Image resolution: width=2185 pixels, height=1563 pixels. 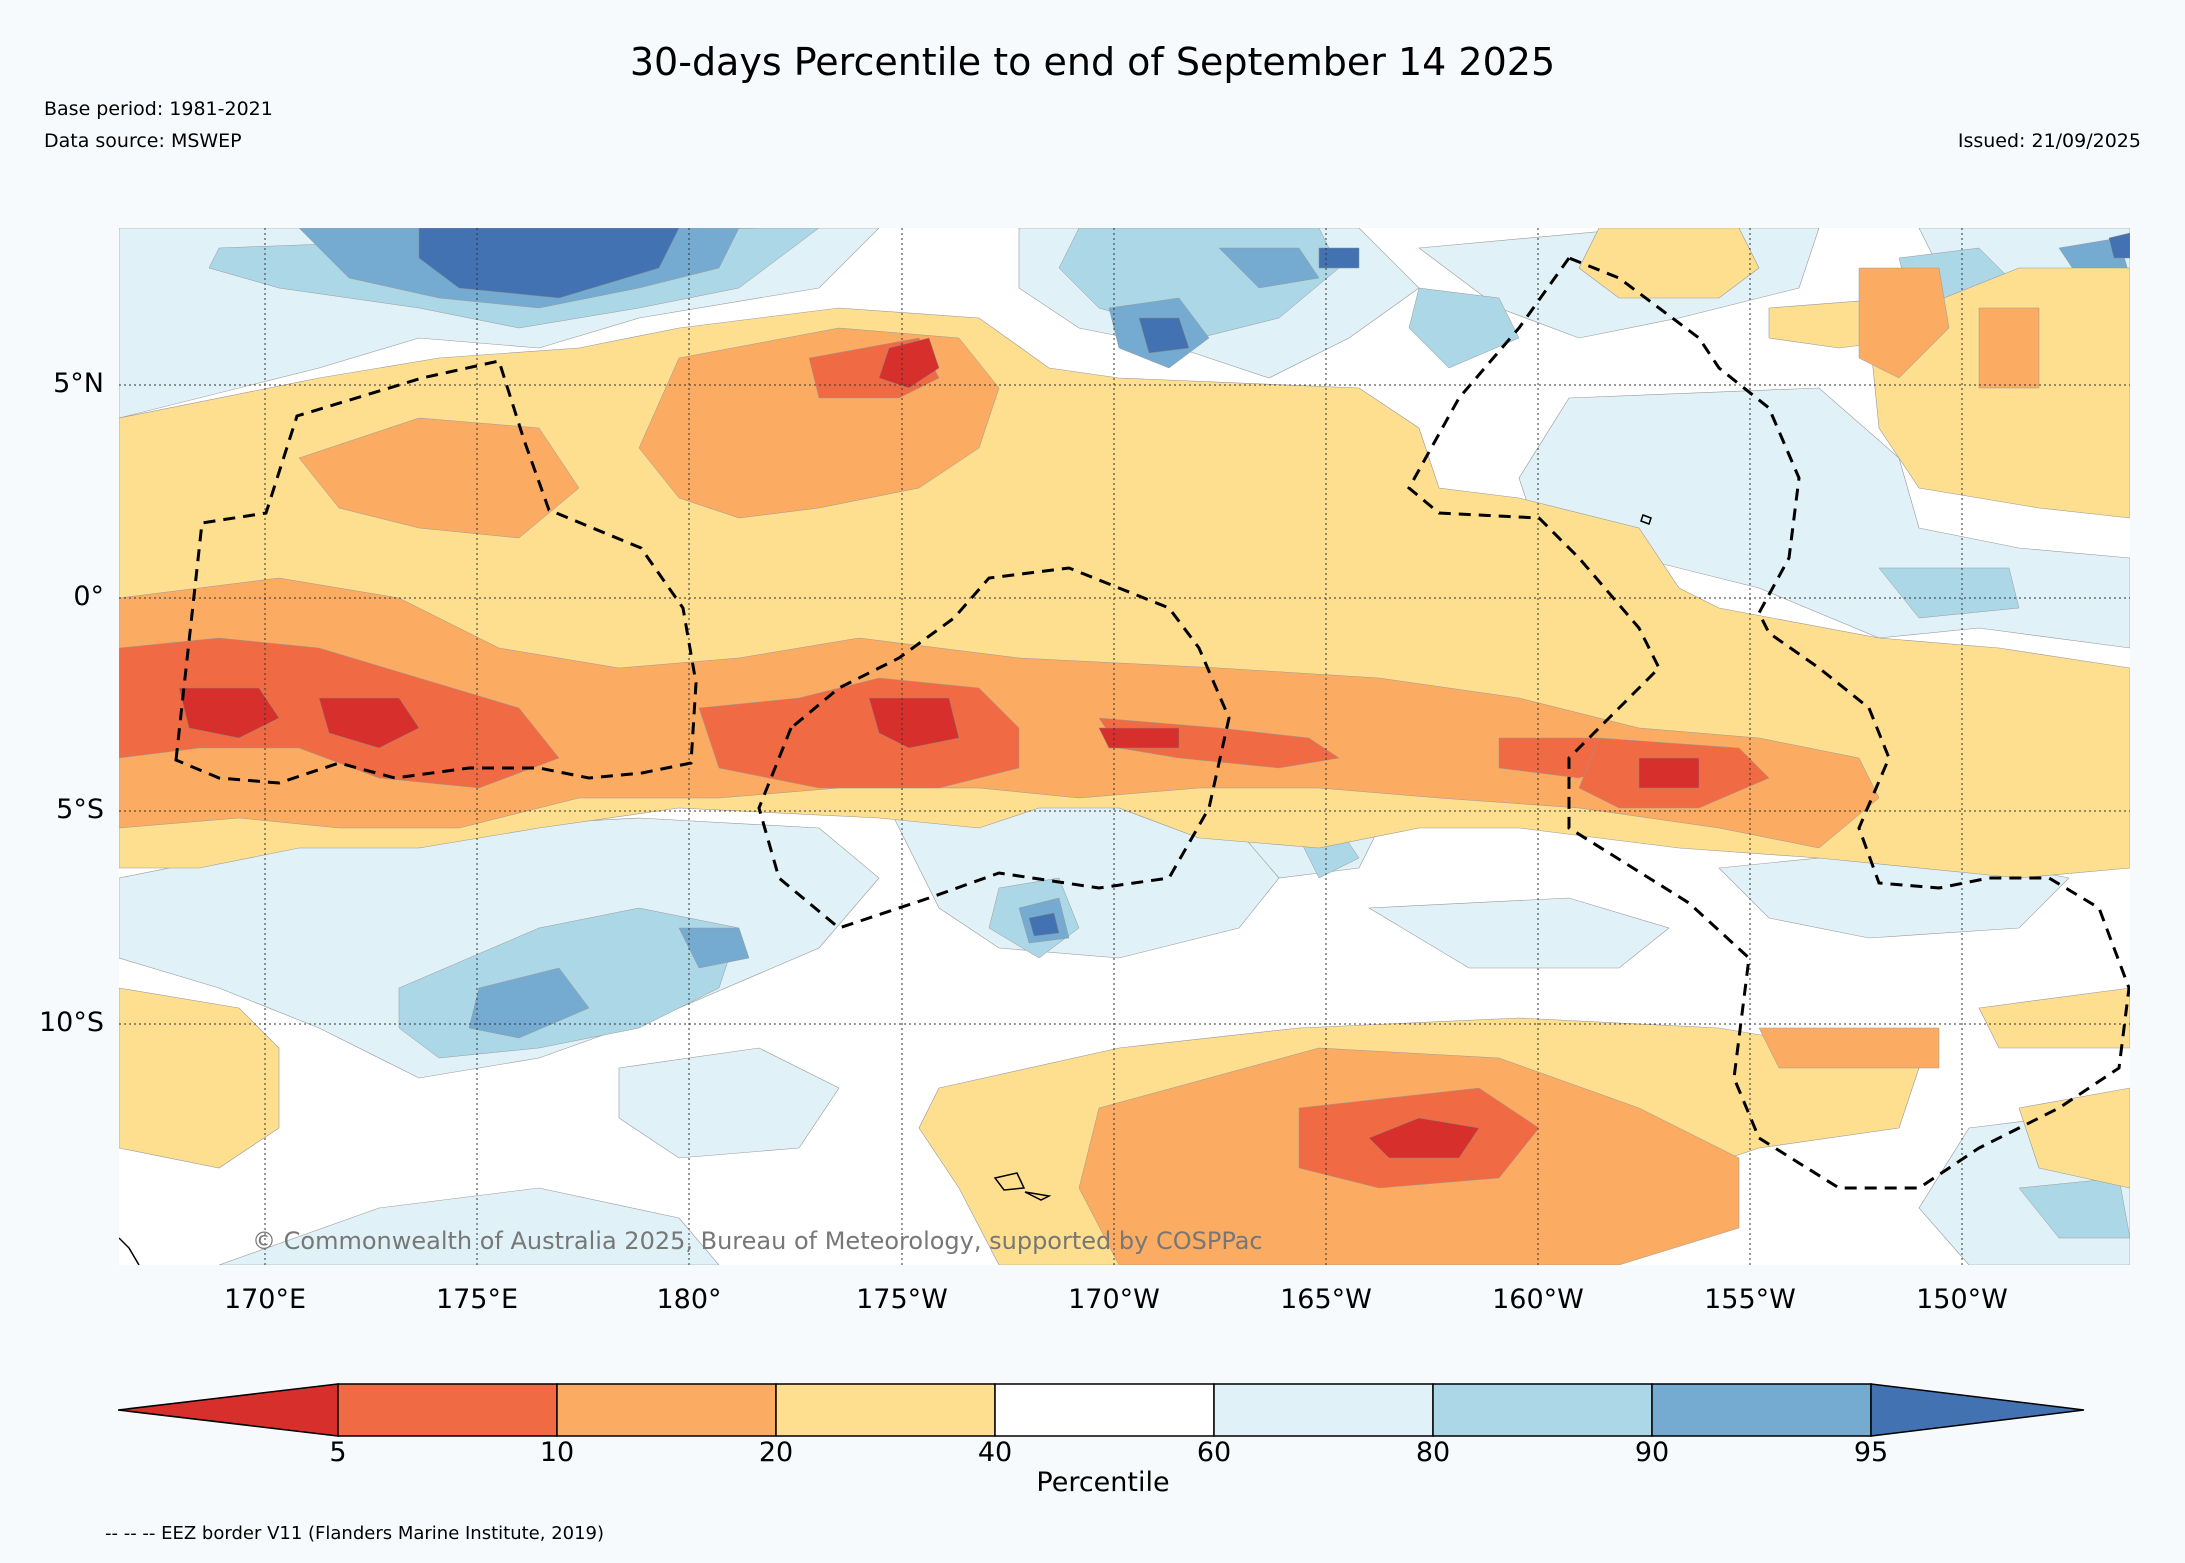 What do you see at coordinates (1977, 1410) in the screenshot?
I see `colorbar-gt95` at bounding box center [1977, 1410].